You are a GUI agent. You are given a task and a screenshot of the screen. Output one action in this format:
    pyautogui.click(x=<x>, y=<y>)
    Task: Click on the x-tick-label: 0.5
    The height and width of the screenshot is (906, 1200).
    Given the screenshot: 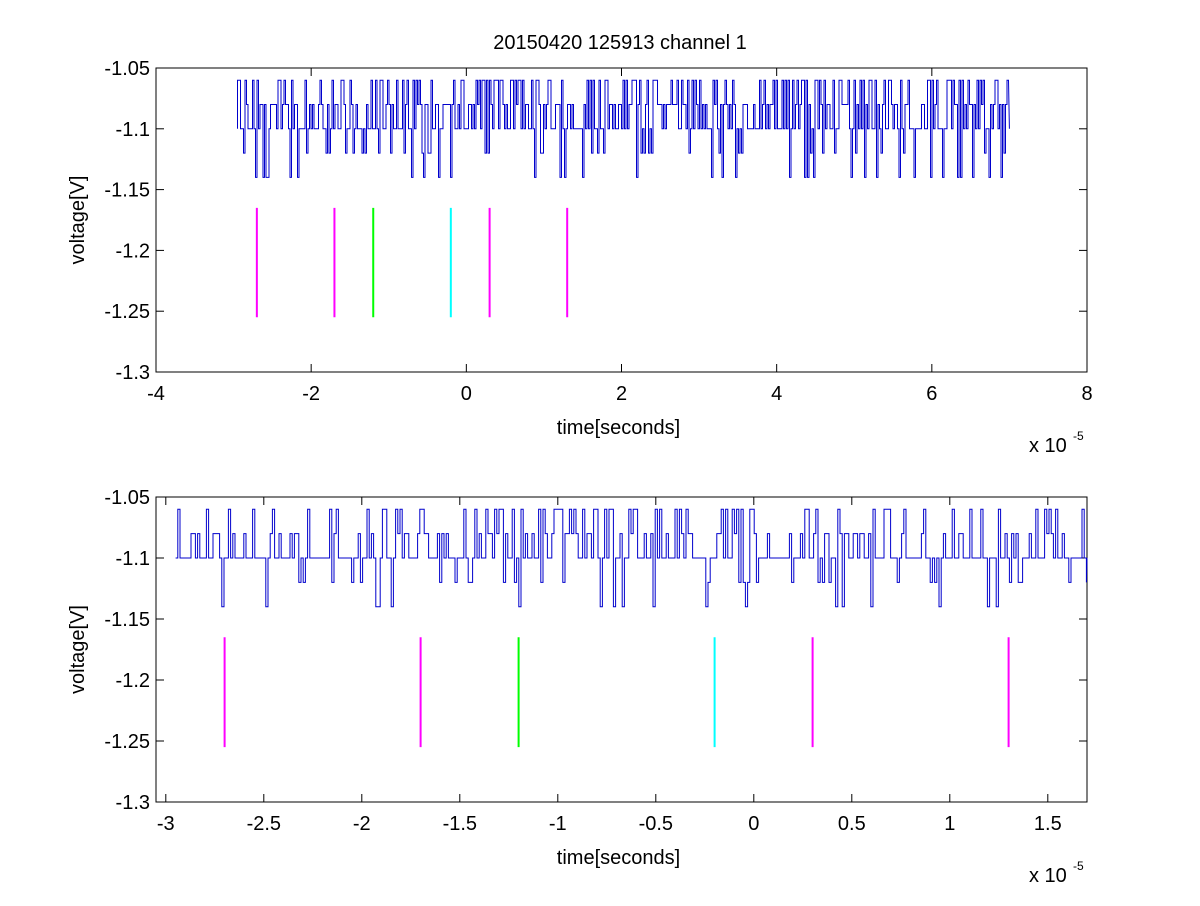 What is the action you would take?
    pyautogui.click(x=852, y=824)
    